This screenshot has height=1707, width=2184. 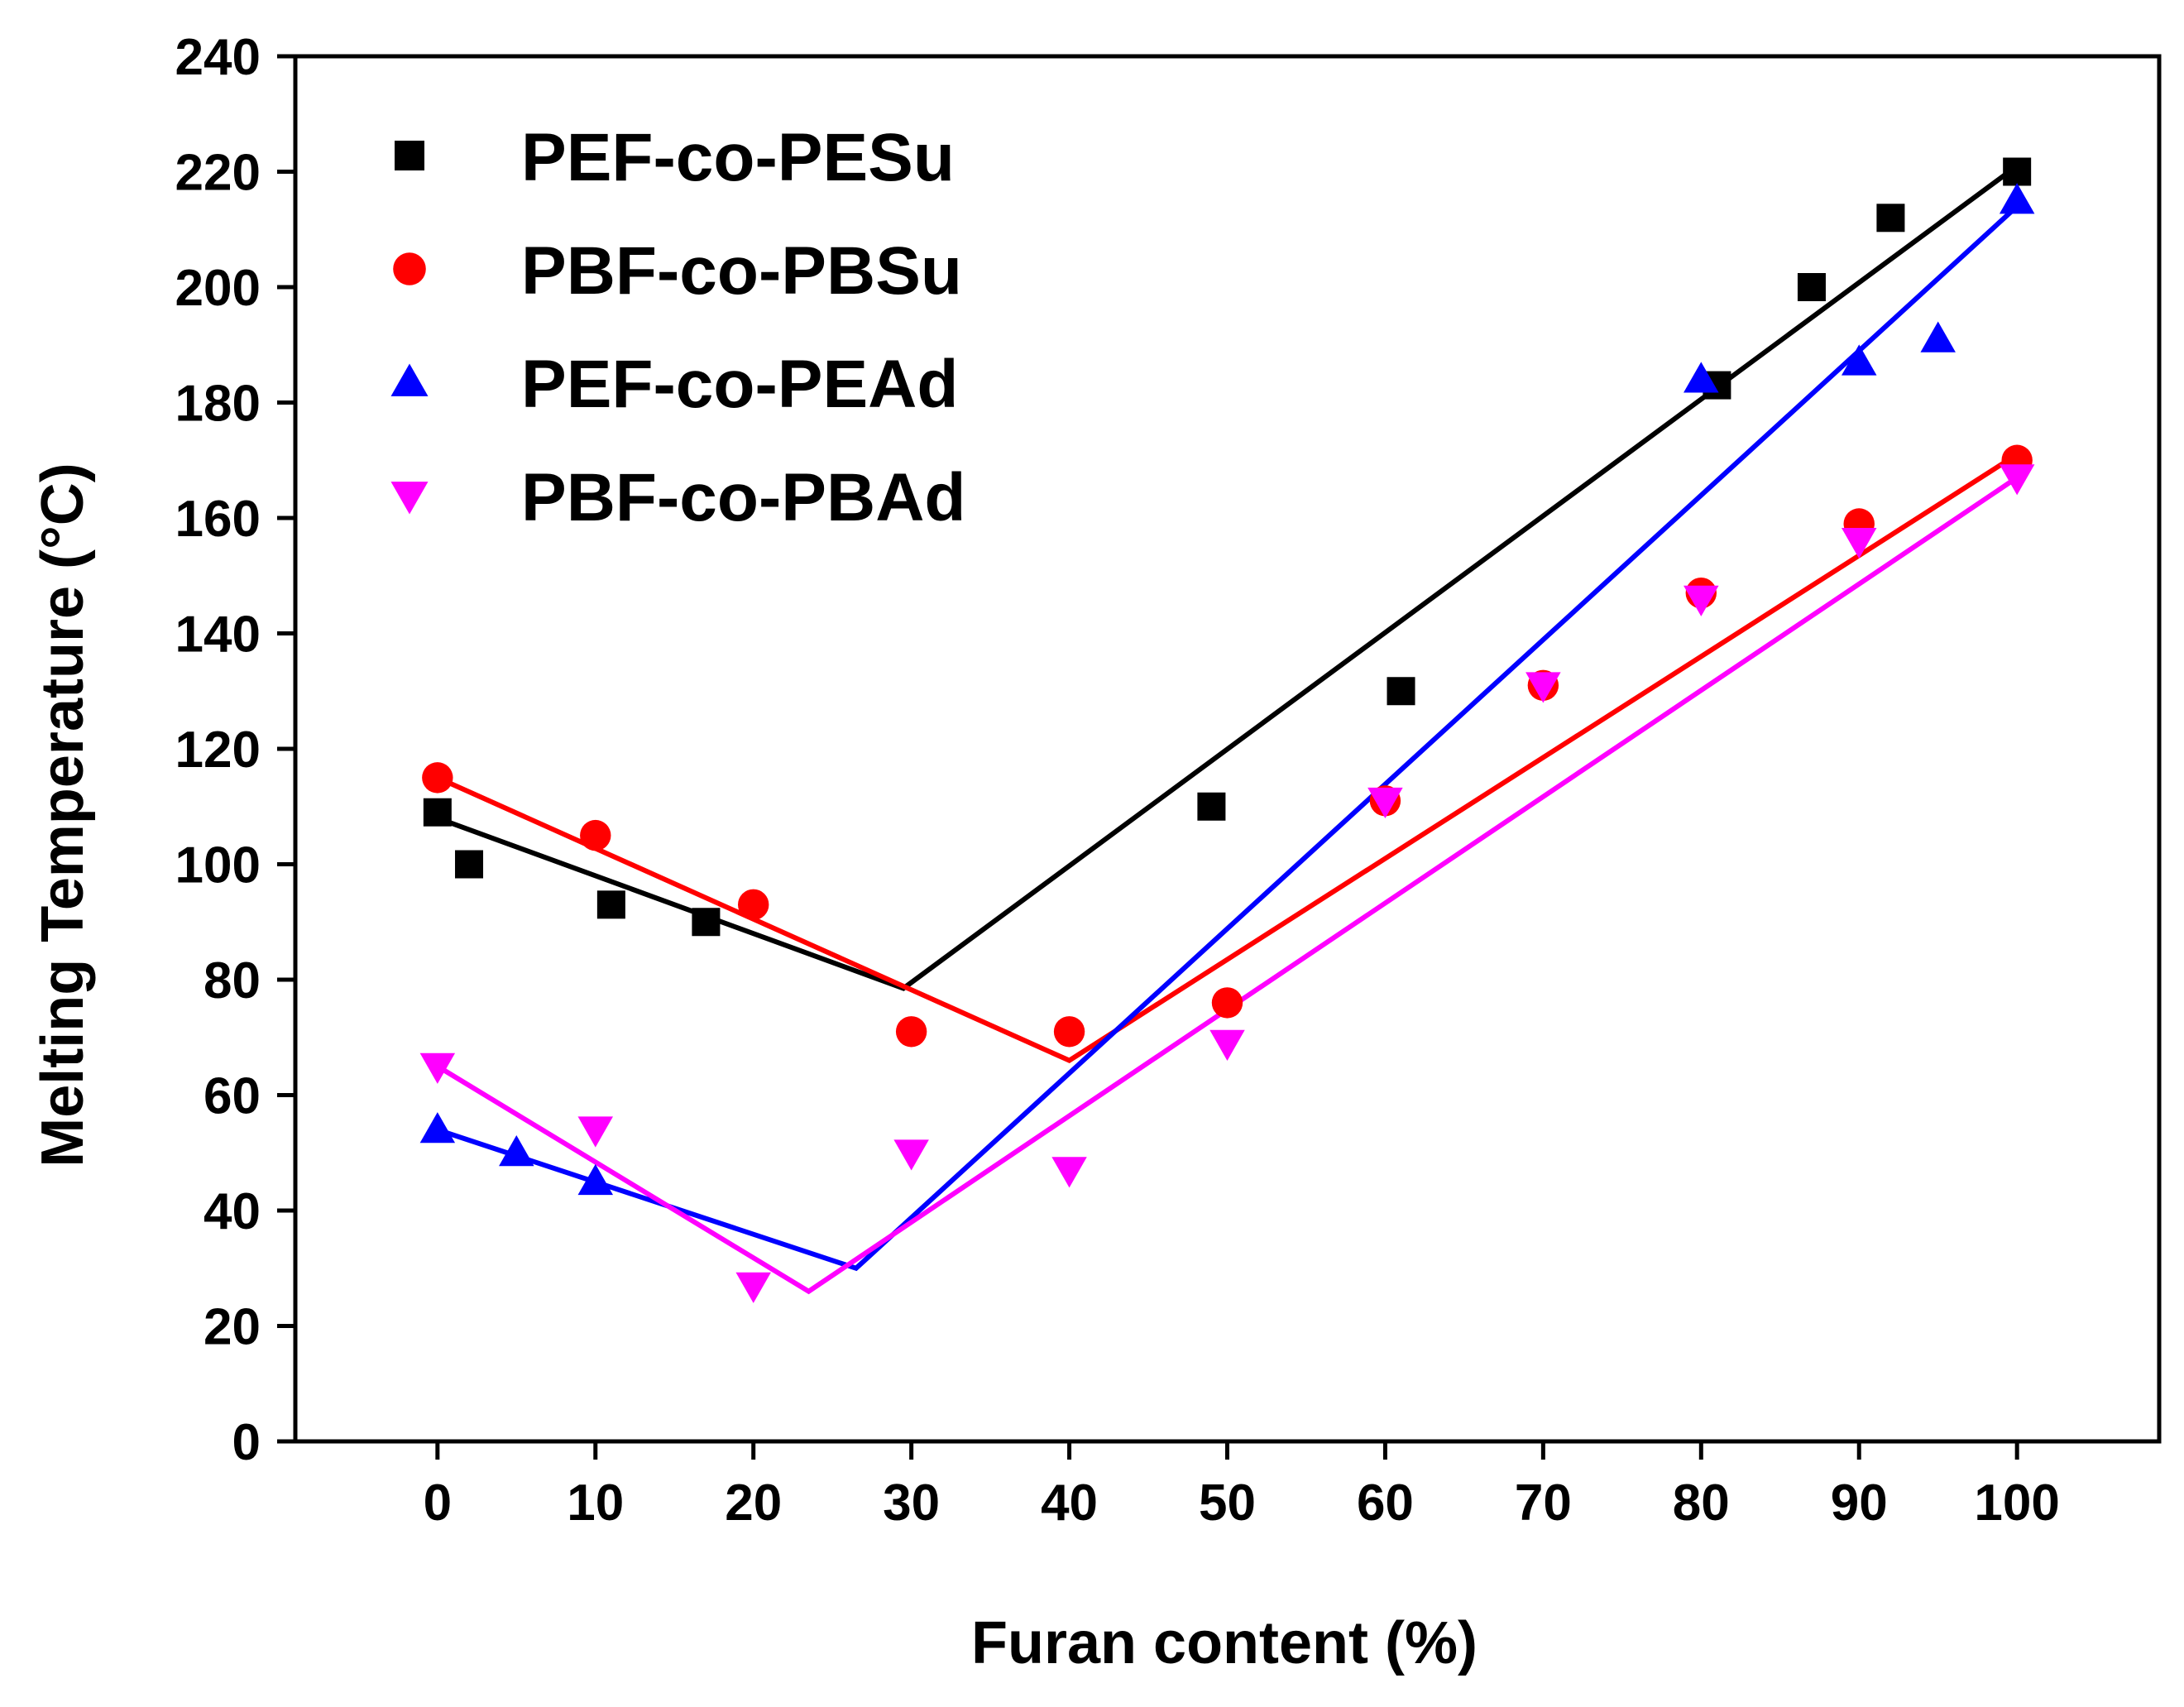 What do you see at coordinates (911, 1503) in the screenshot?
I see `x-tick-label-30: 30` at bounding box center [911, 1503].